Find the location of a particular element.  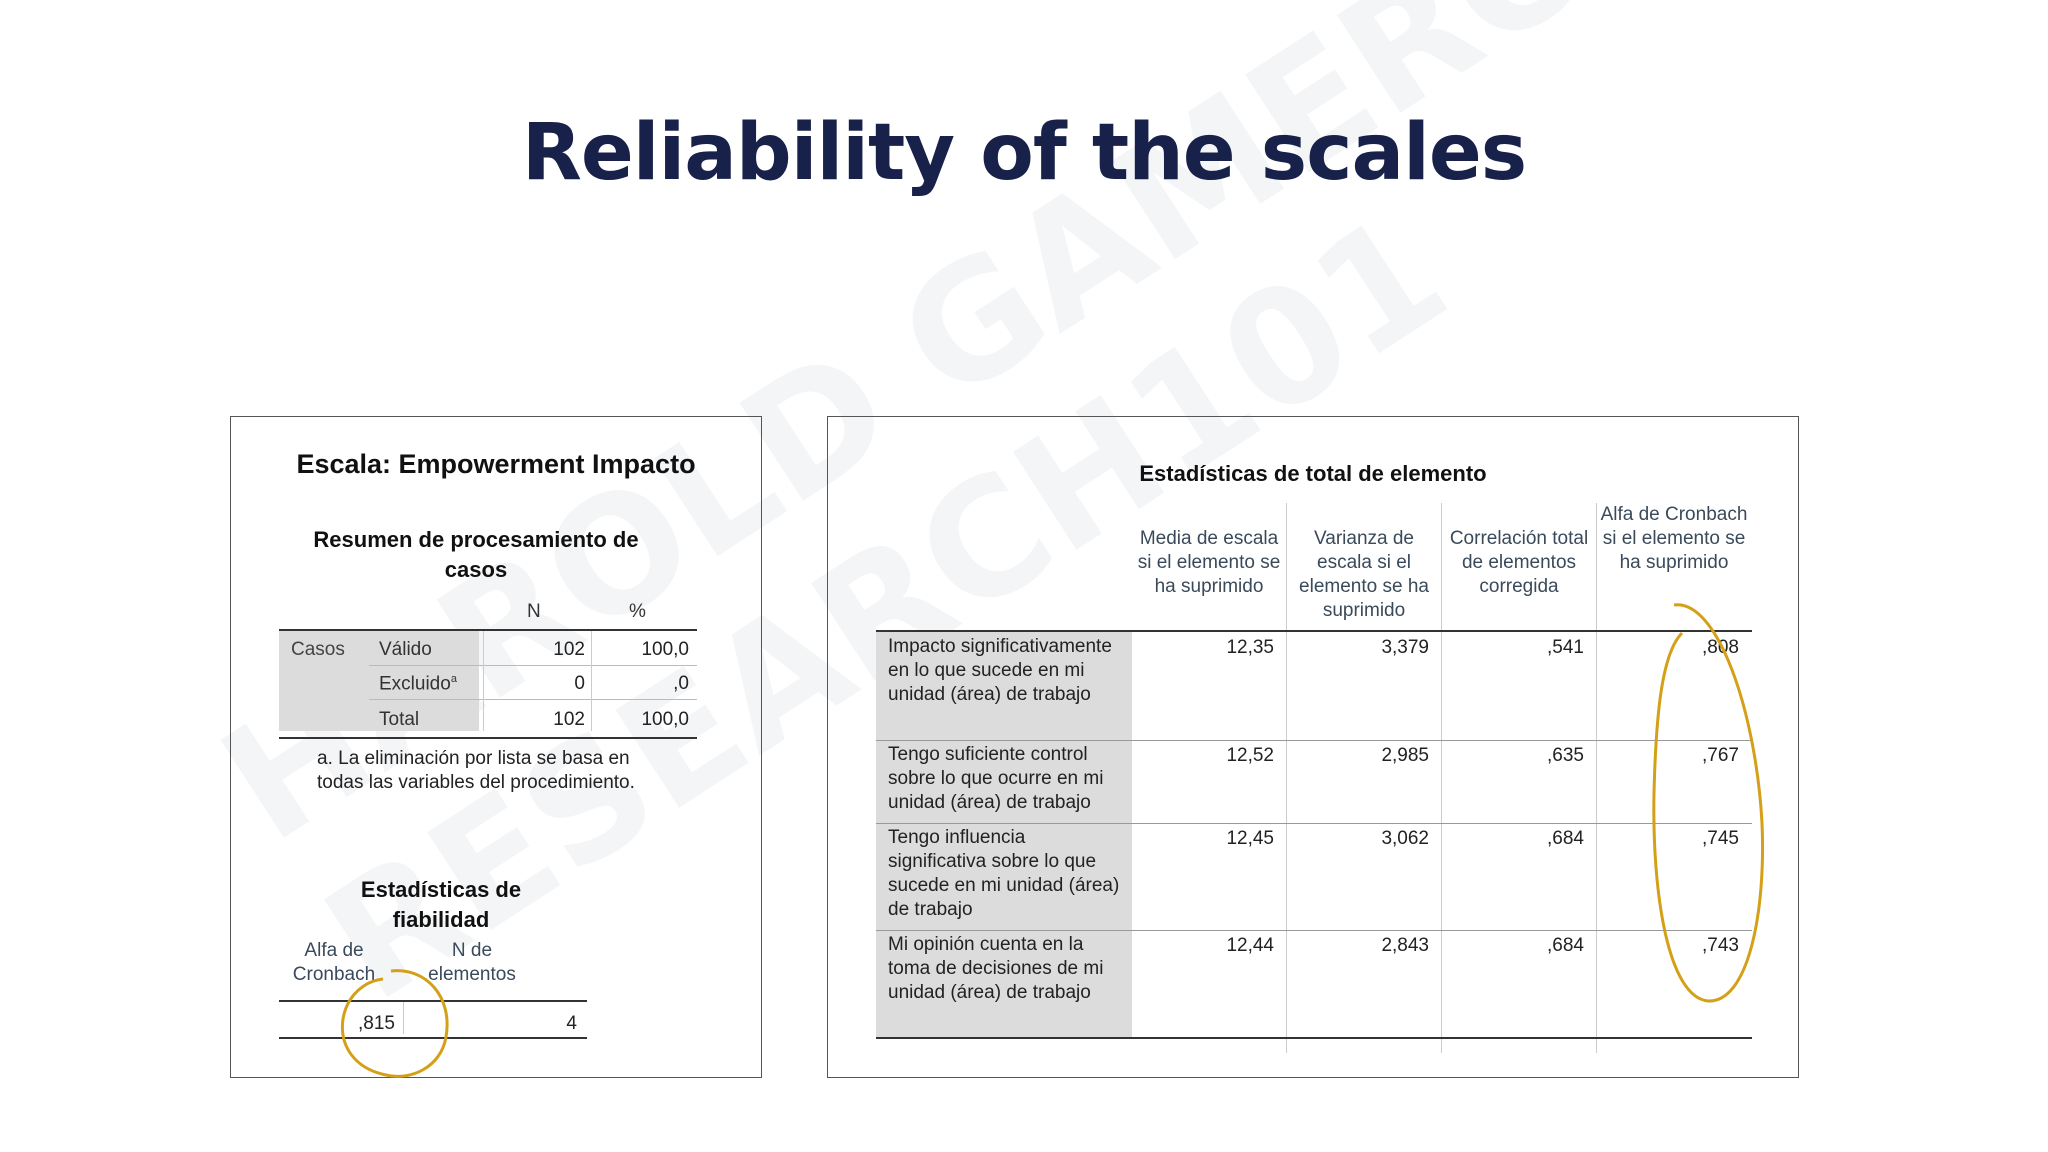

cell-scale-mean: 12,52 is located at coordinates (1250, 755).